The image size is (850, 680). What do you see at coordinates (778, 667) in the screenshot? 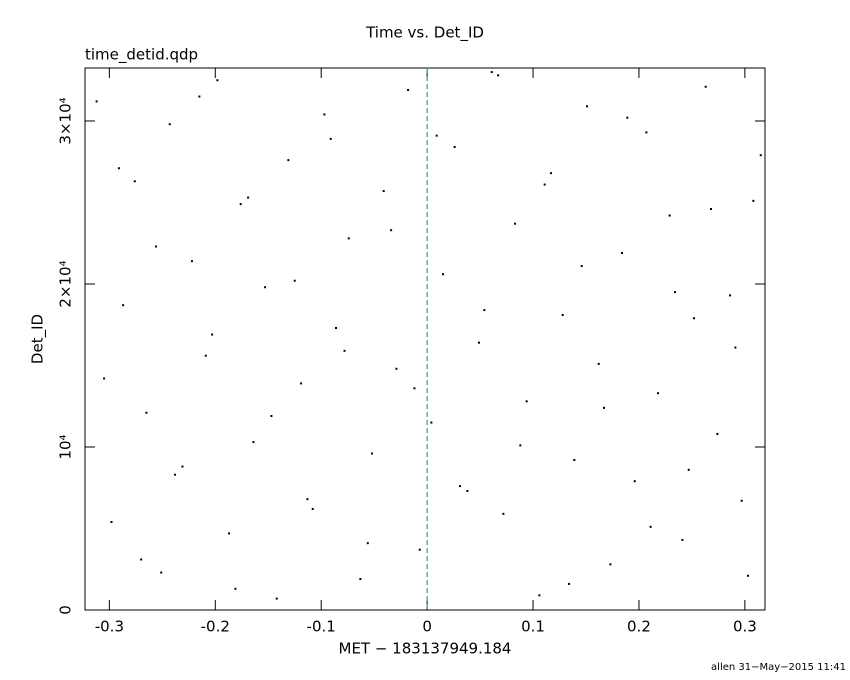
I see `footer: allen 31−May−2015 11:41` at bounding box center [778, 667].